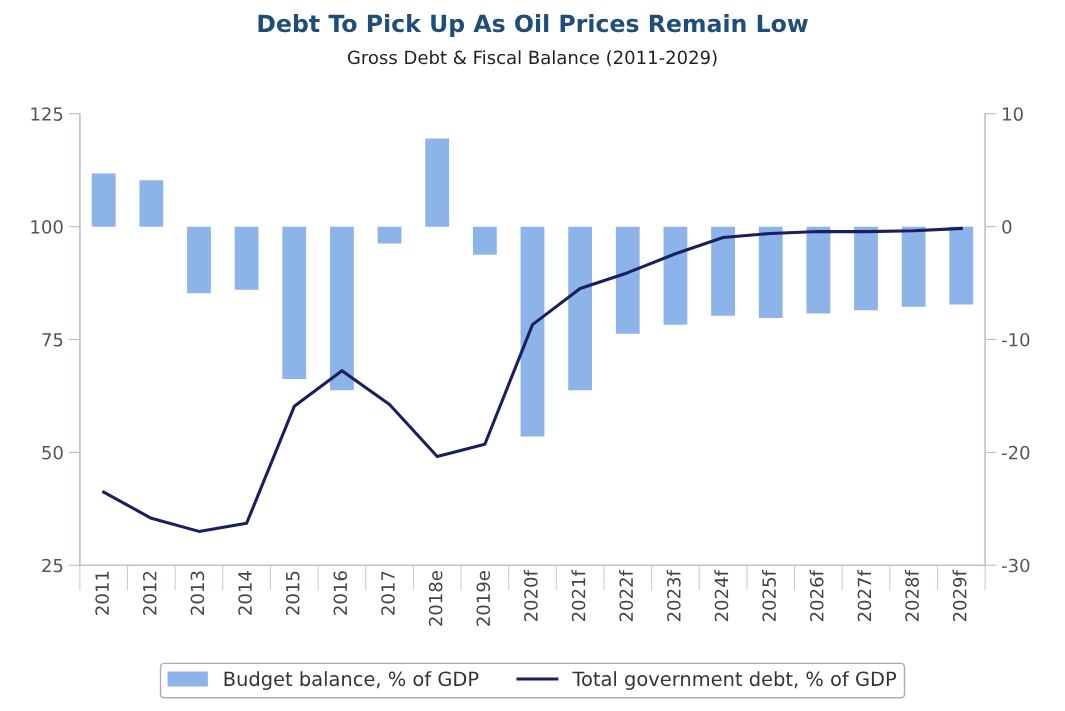  What do you see at coordinates (351, 680) in the screenshot?
I see `legend-label: Budget balance, % of GDP` at bounding box center [351, 680].